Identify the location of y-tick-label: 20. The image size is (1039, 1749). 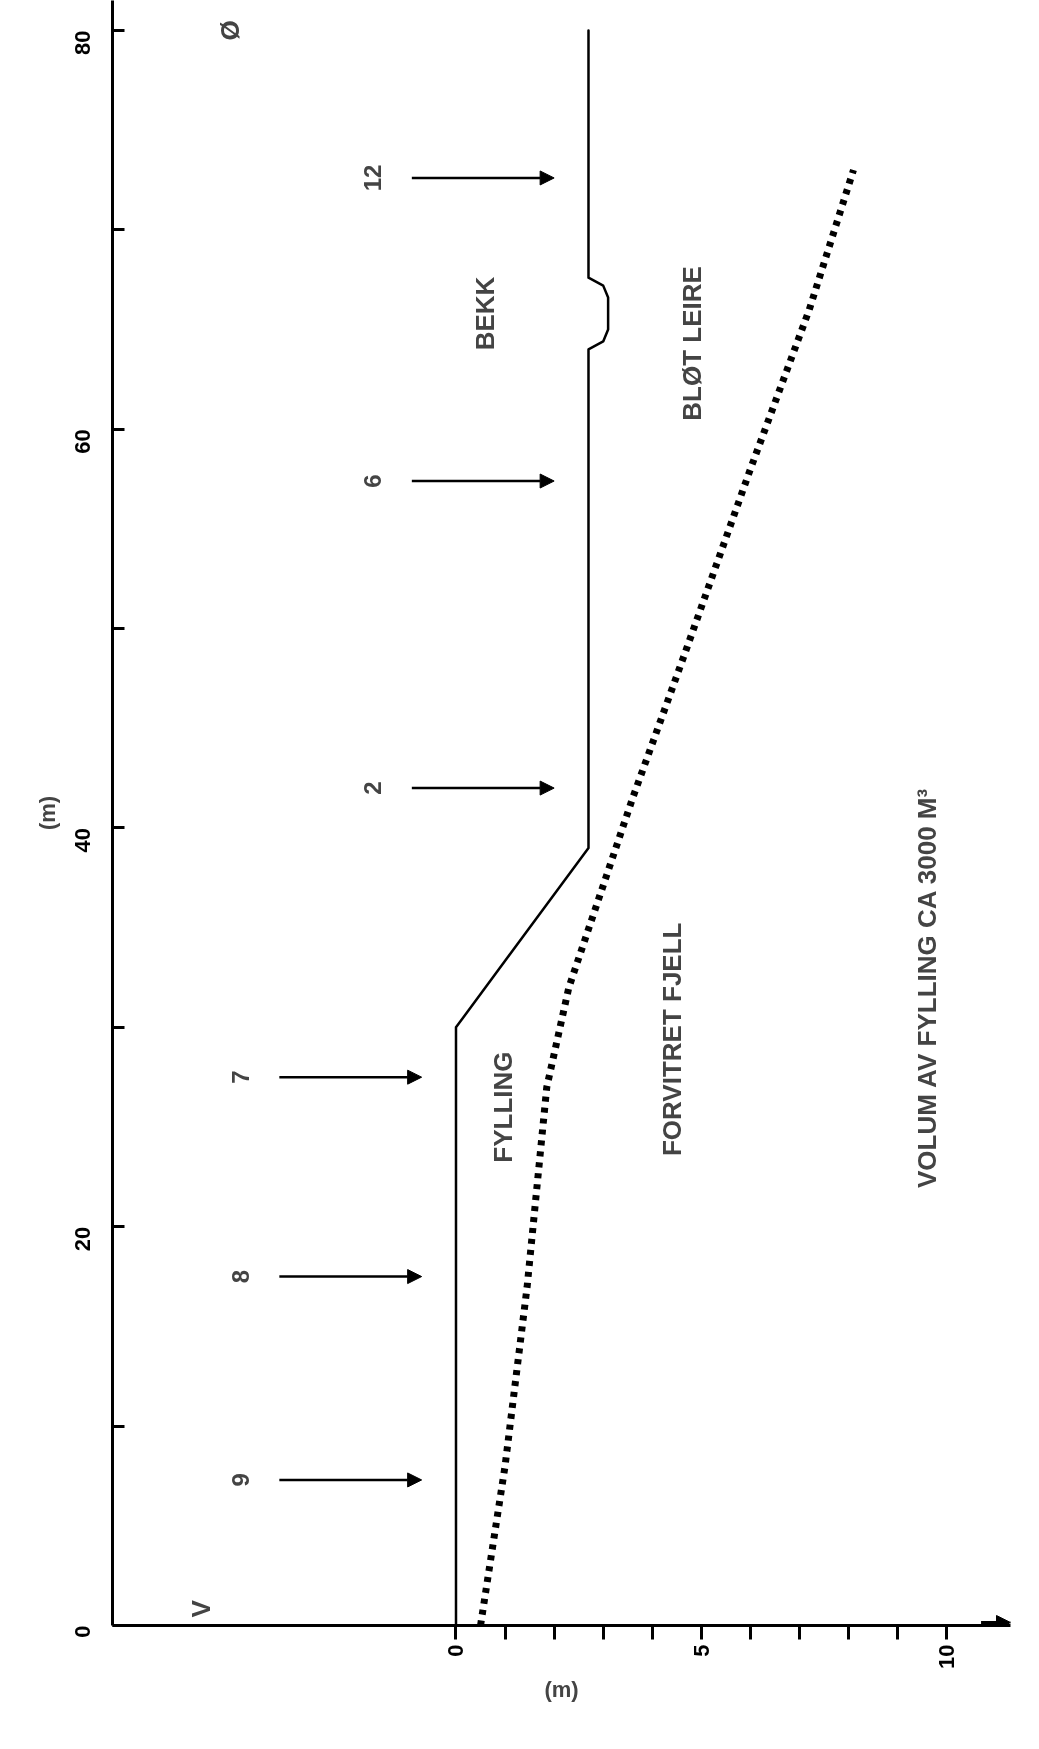
(82, 1239).